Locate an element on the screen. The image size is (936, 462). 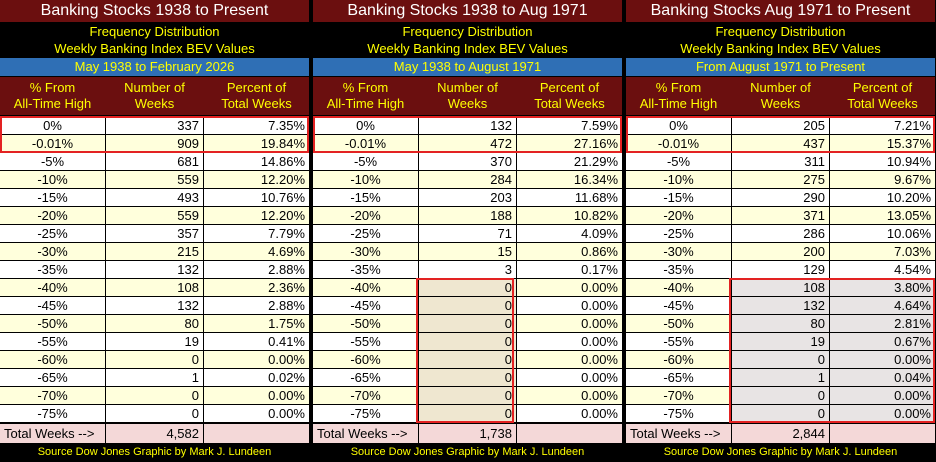
share-cell: 0.41% is located at coordinates (256, 341).